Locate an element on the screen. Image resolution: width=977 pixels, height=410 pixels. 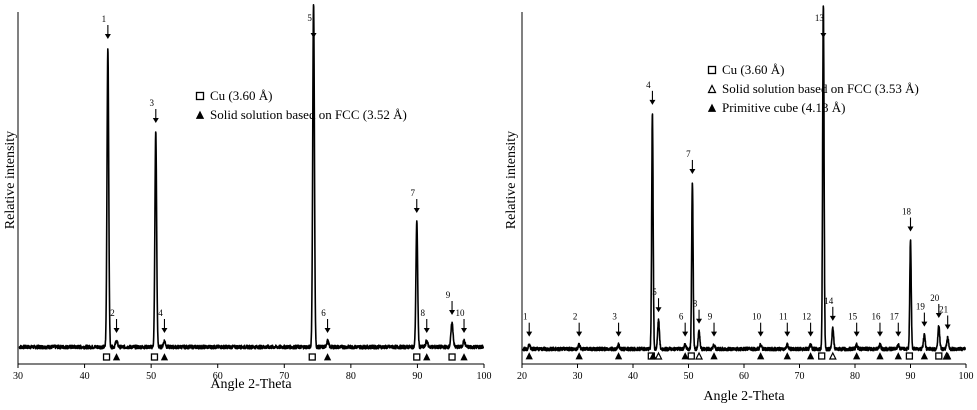
peak-label: 16 is located at coordinates (876, 317).